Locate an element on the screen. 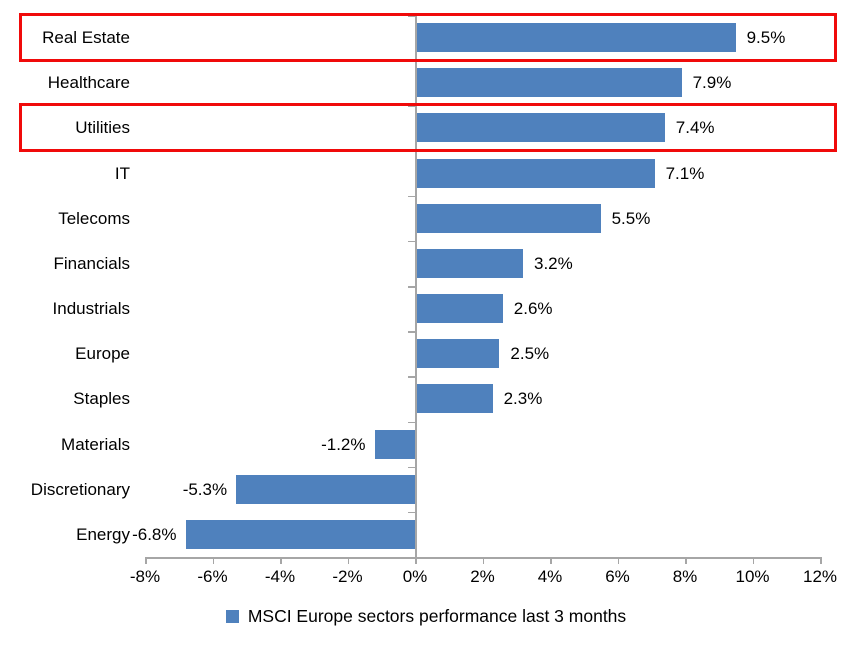 The height and width of the screenshot is (651, 852). bar-telecoms is located at coordinates (508, 218).